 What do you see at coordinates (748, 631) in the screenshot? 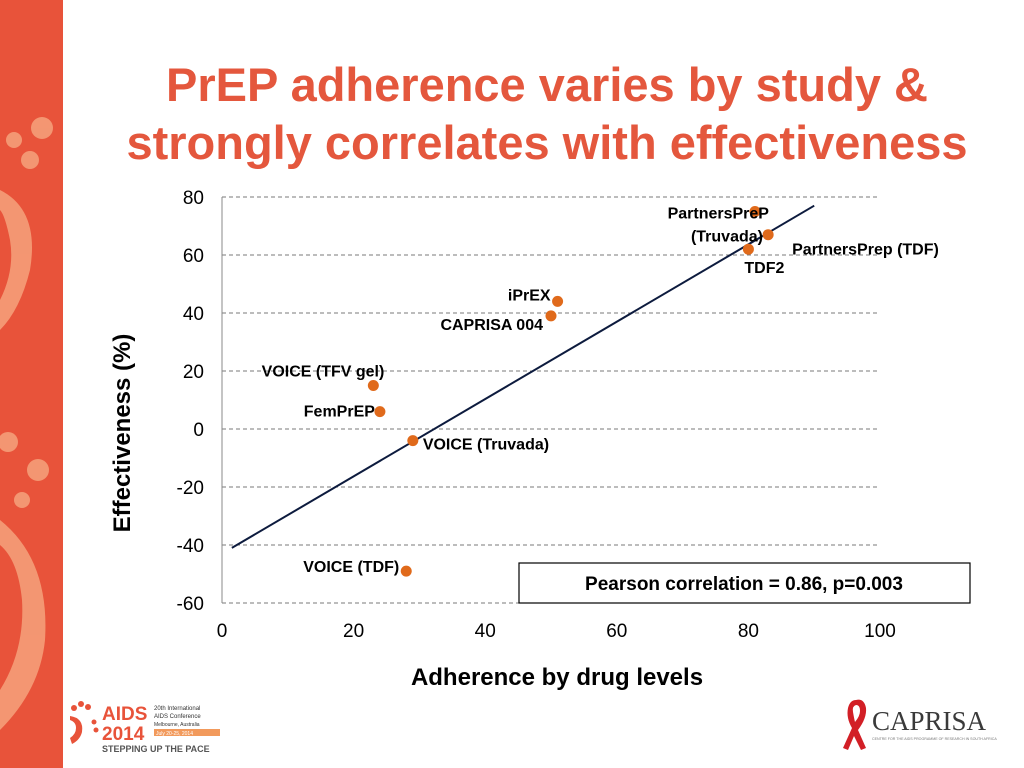
I see `x-tick-label: 80` at bounding box center [748, 631].